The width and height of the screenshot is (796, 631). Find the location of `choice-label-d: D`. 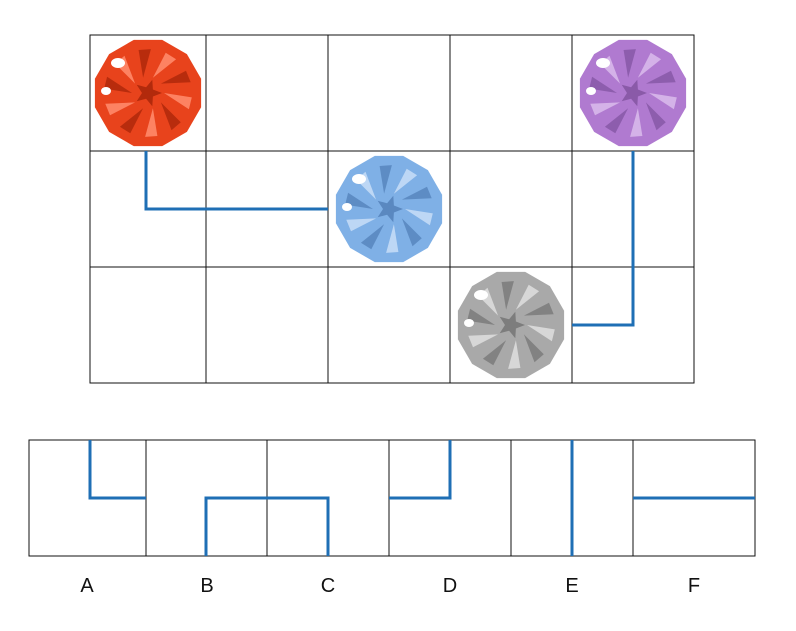

choice-label-d: D is located at coordinates (450, 586).